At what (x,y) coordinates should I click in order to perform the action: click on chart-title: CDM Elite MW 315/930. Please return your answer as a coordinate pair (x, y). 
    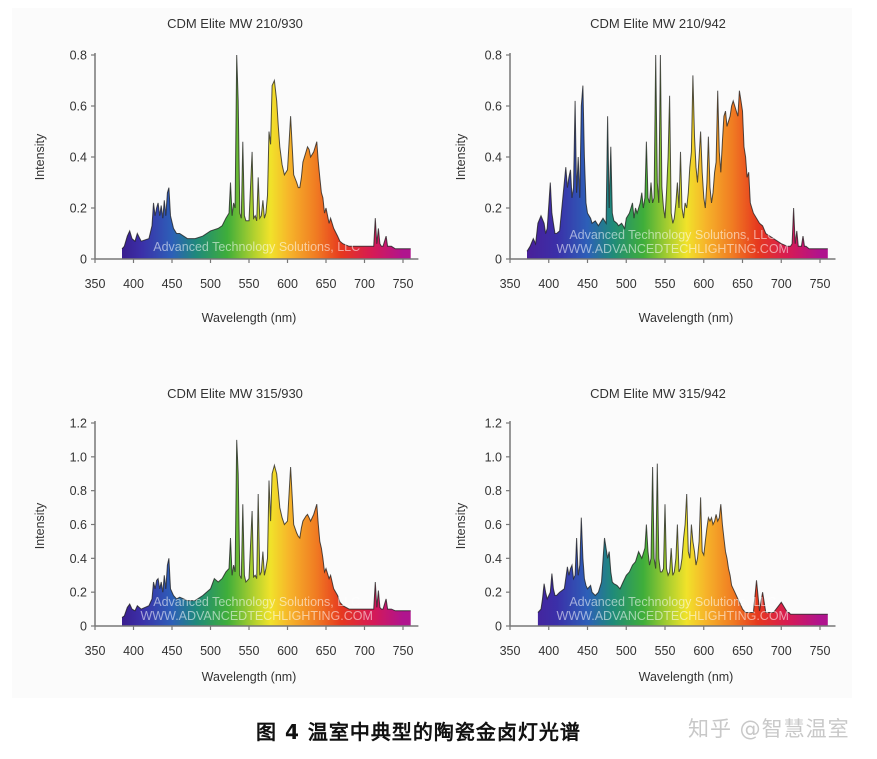
    Looking at the image, I should click on (235, 393).